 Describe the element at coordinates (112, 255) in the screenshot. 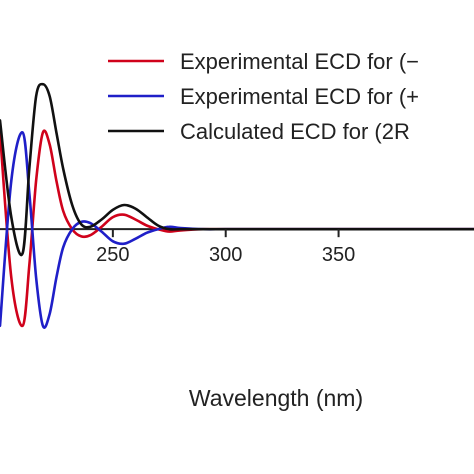

I see `x-tick-label-250: 250` at that location.